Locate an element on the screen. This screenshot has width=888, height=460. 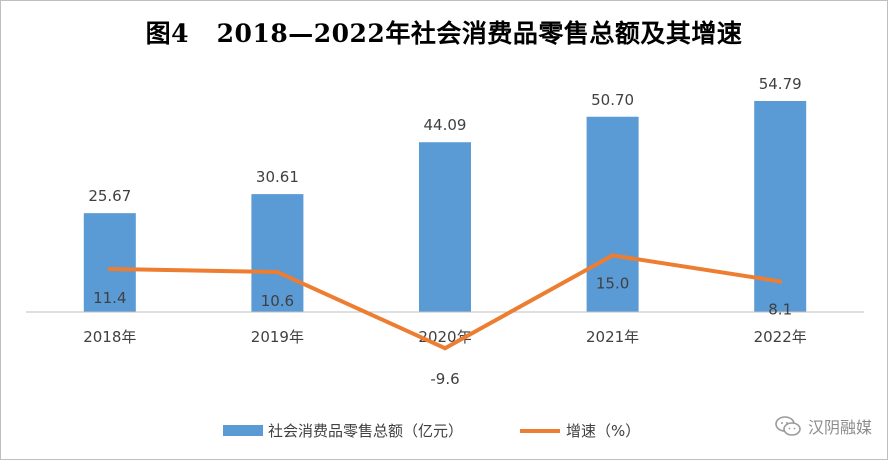
line-data-label: 15.0 is located at coordinates (612, 283).